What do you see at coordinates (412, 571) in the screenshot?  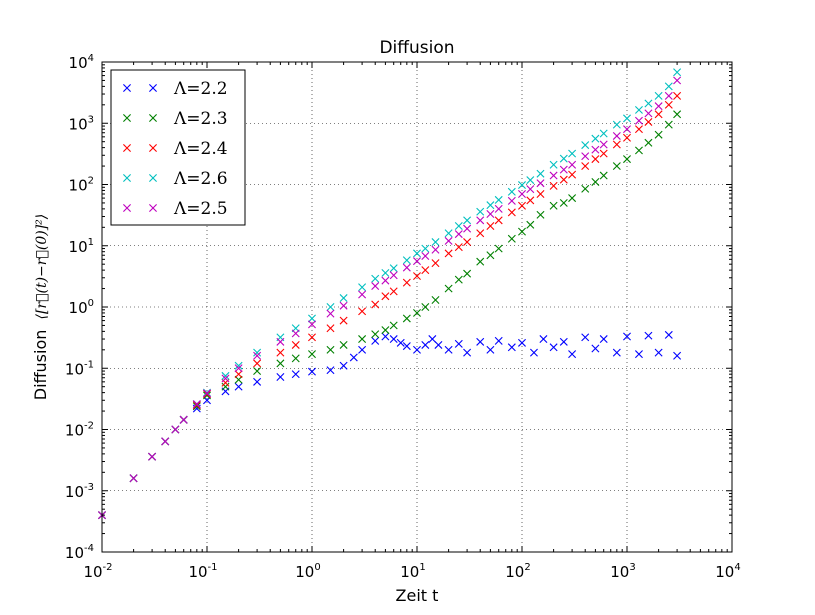 I see `x-tick-label: 10¹` at bounding box center [412, 571].